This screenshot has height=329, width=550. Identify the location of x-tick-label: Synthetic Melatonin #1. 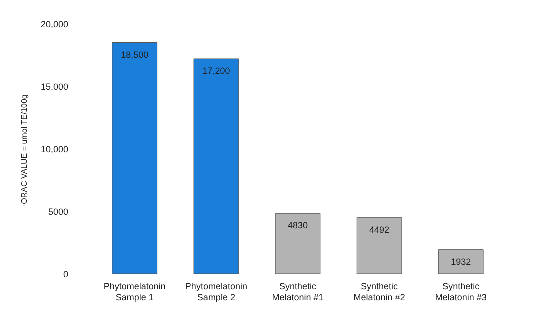
(298, 292).